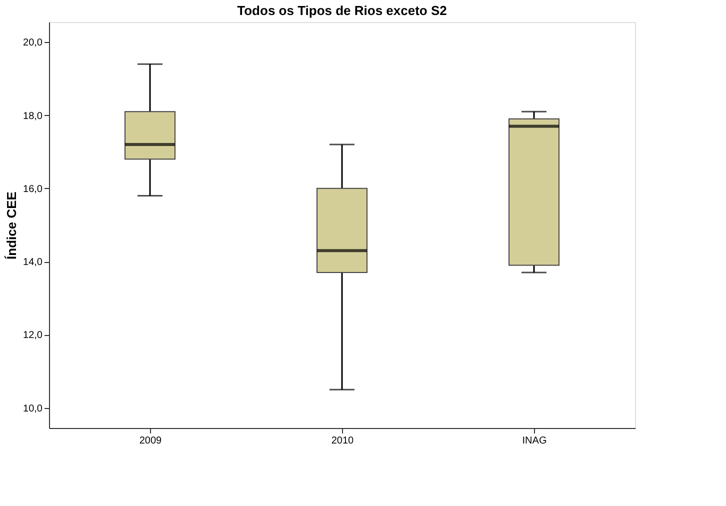 The width and height of the screenshot is (726, 506). Describe the element at coordinates (342, 441) in the screenshot. I see `x-tick-label: 2010` at that location.